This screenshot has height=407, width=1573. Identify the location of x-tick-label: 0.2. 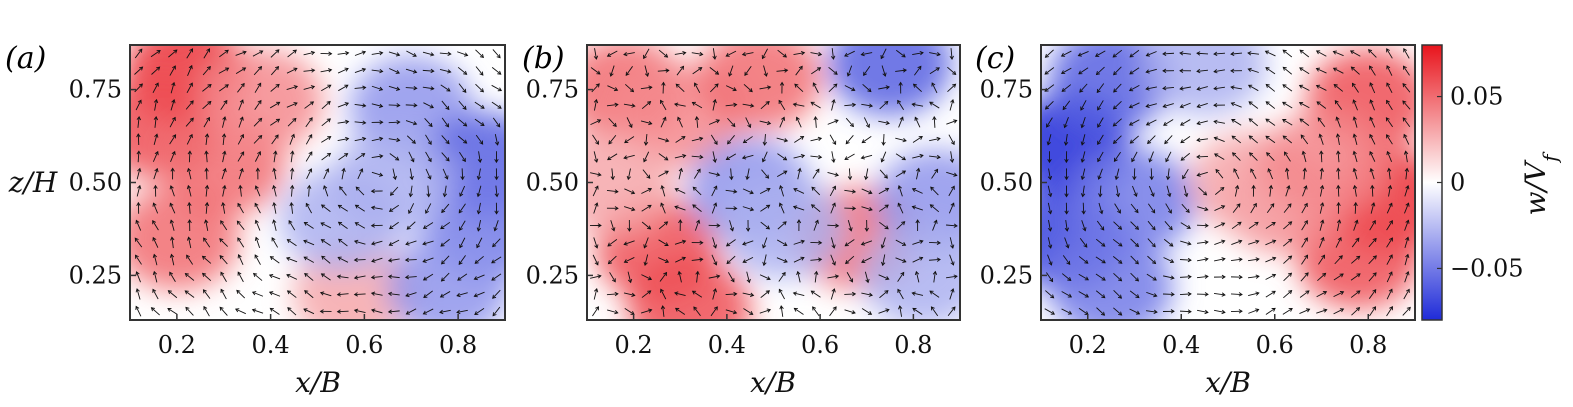
(1088, 345).